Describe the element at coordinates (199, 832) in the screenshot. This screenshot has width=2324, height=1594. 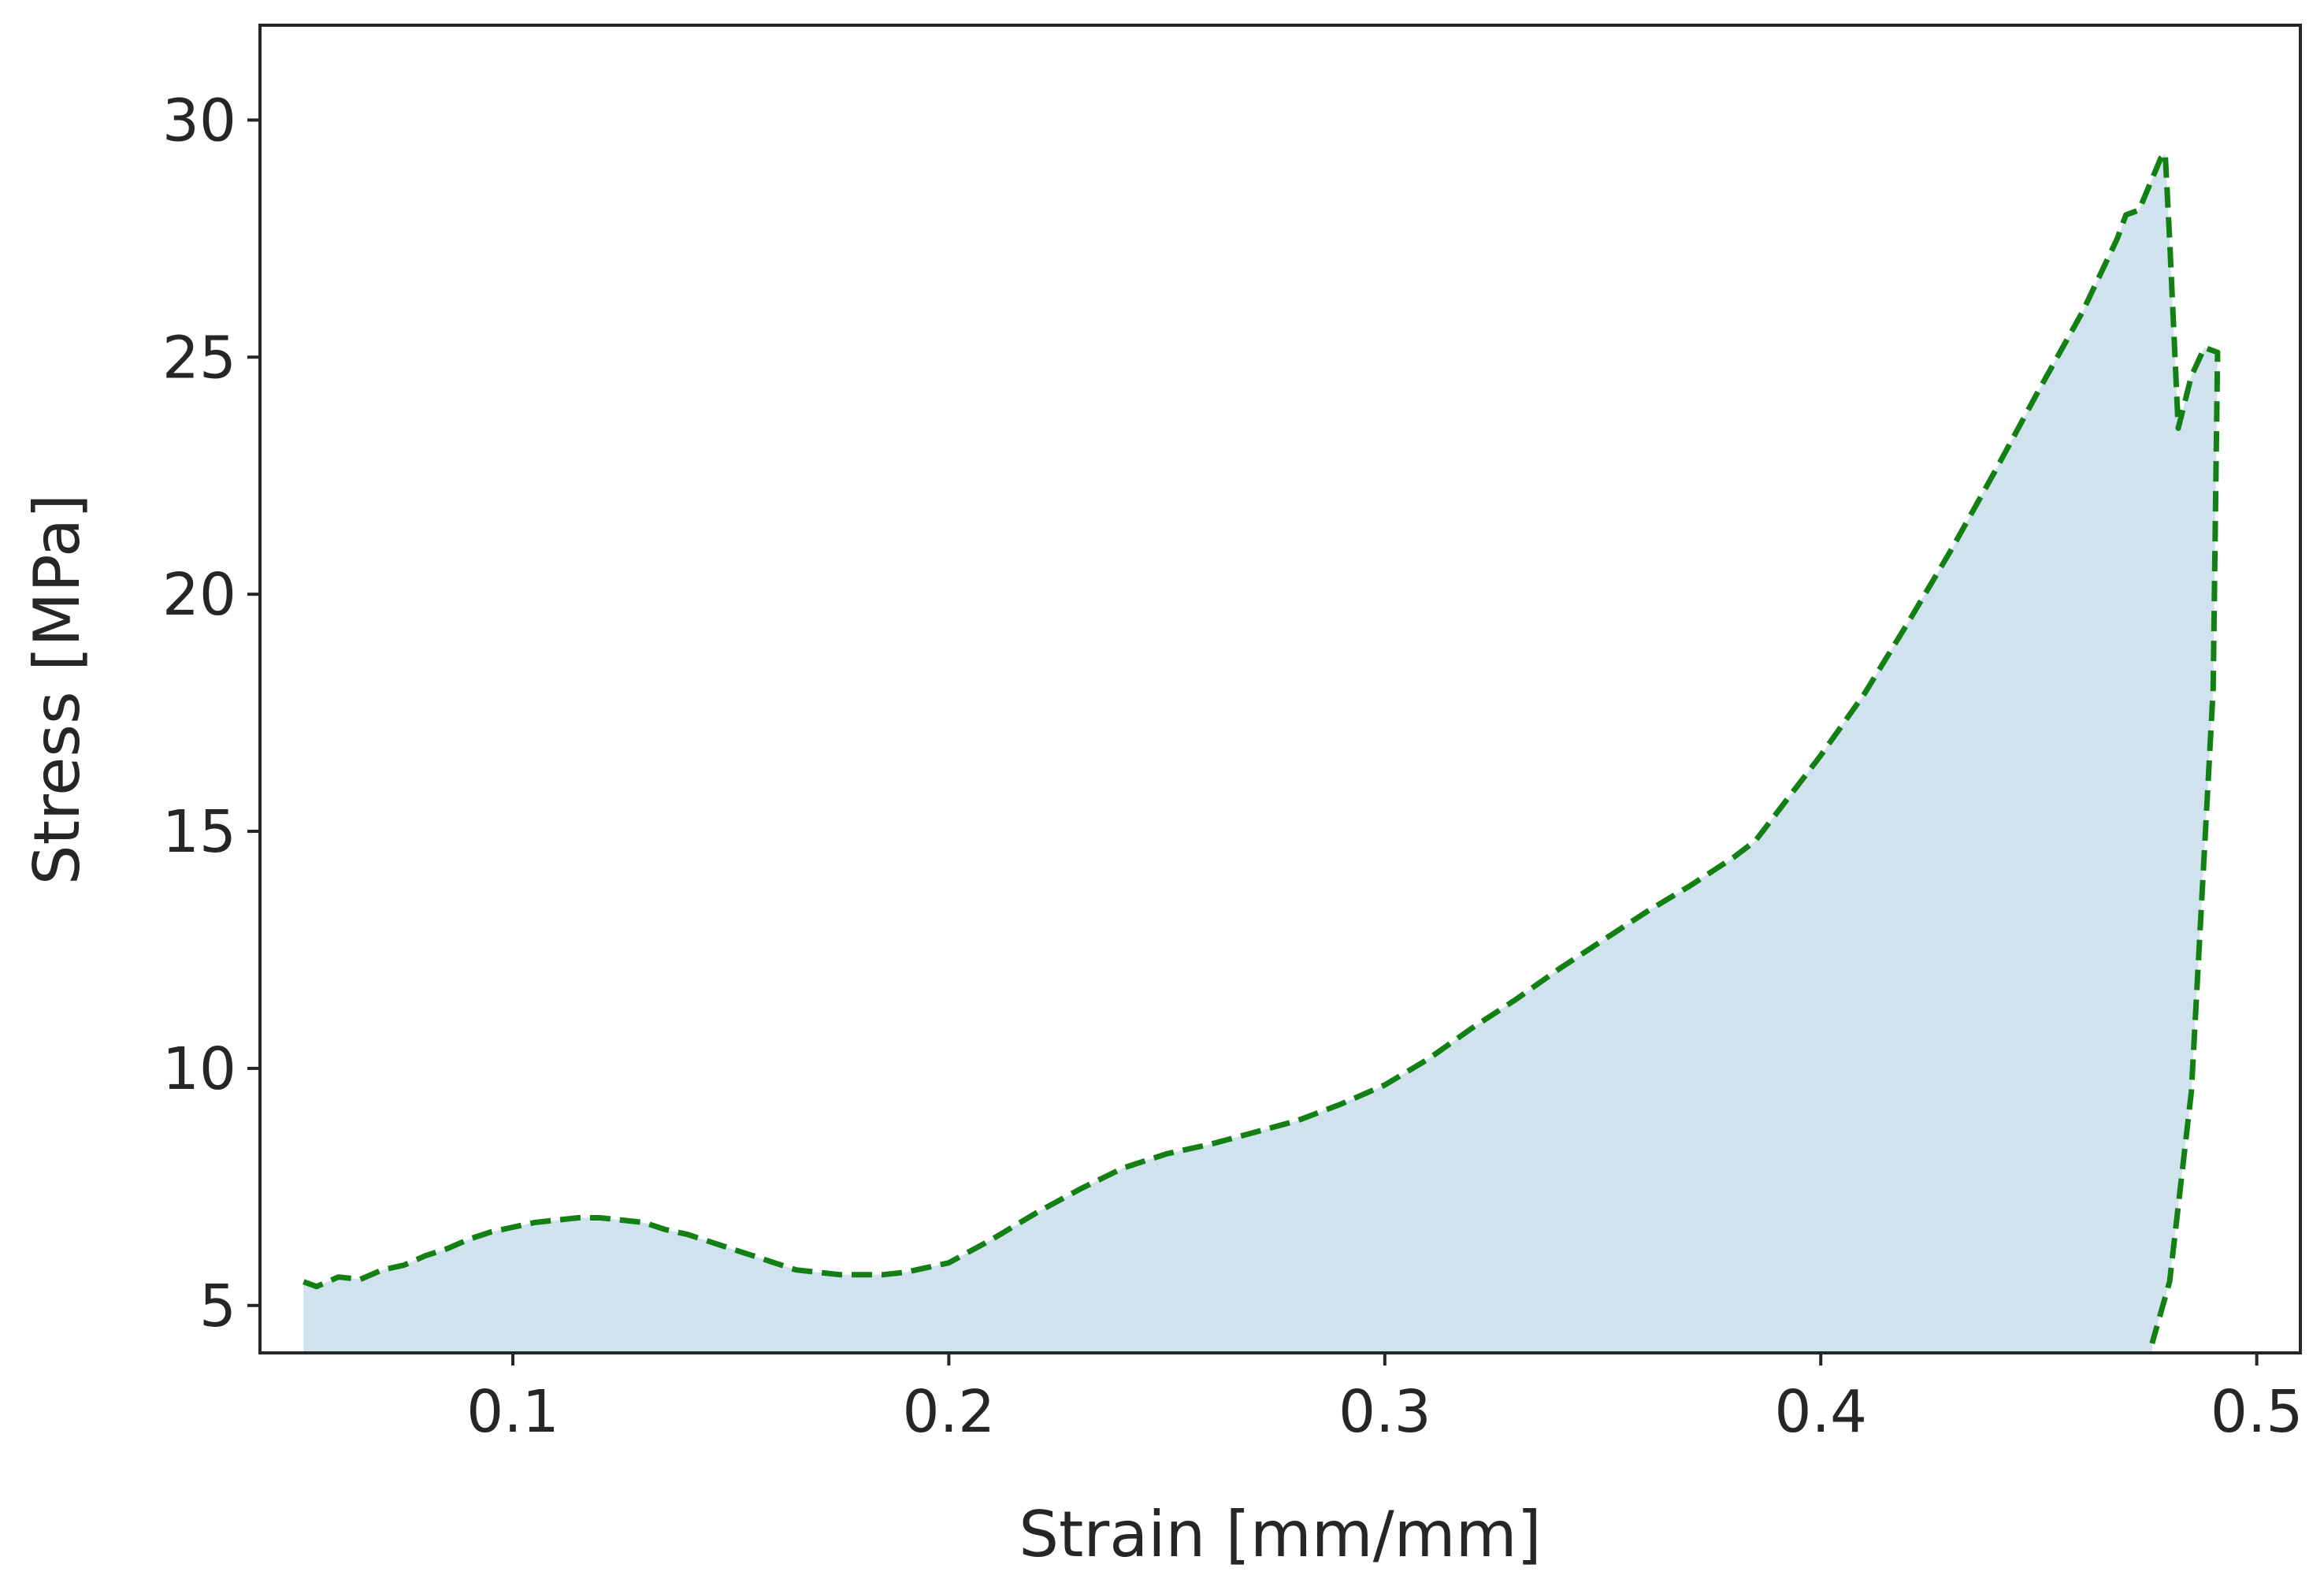
I see `y-tick-label: 15` at that location.